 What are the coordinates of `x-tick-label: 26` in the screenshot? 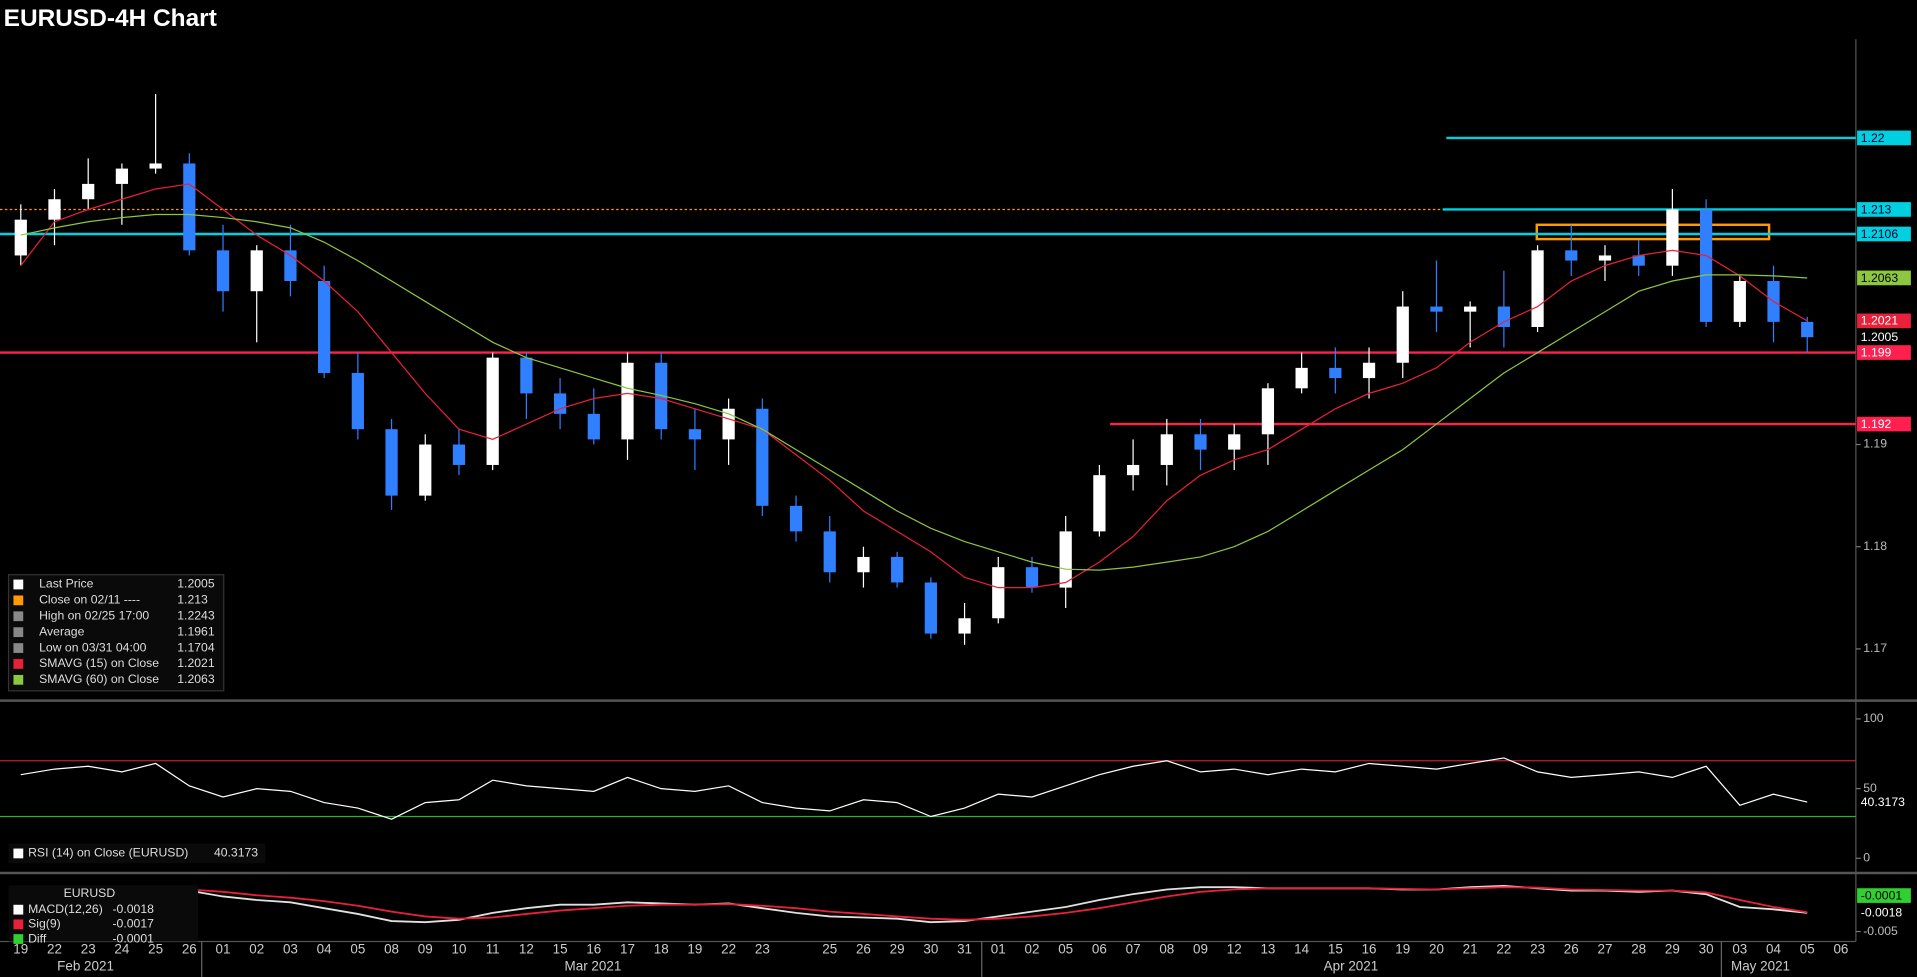 It's located at (863, 949).